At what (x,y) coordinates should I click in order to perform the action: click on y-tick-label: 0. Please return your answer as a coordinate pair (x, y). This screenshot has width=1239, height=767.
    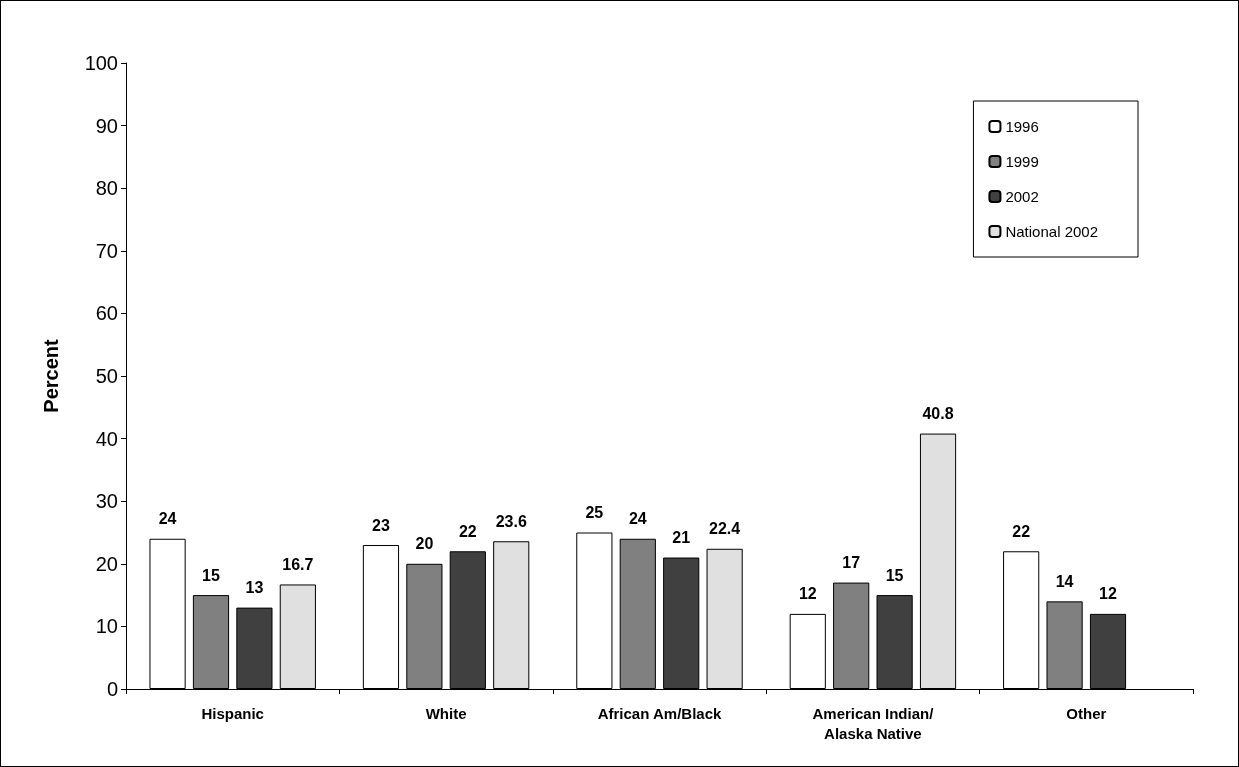
    Looking at the image, I should click on (112, 689).